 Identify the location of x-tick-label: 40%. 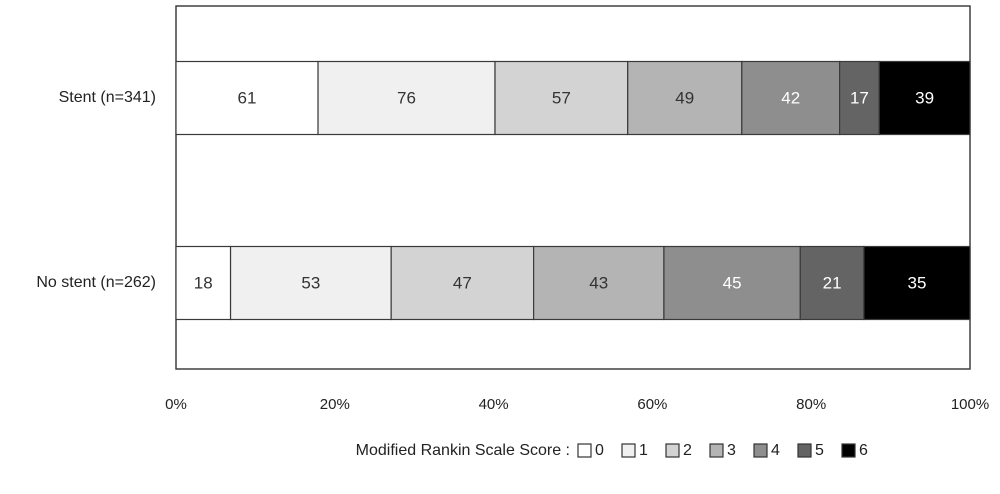
(494, 404).